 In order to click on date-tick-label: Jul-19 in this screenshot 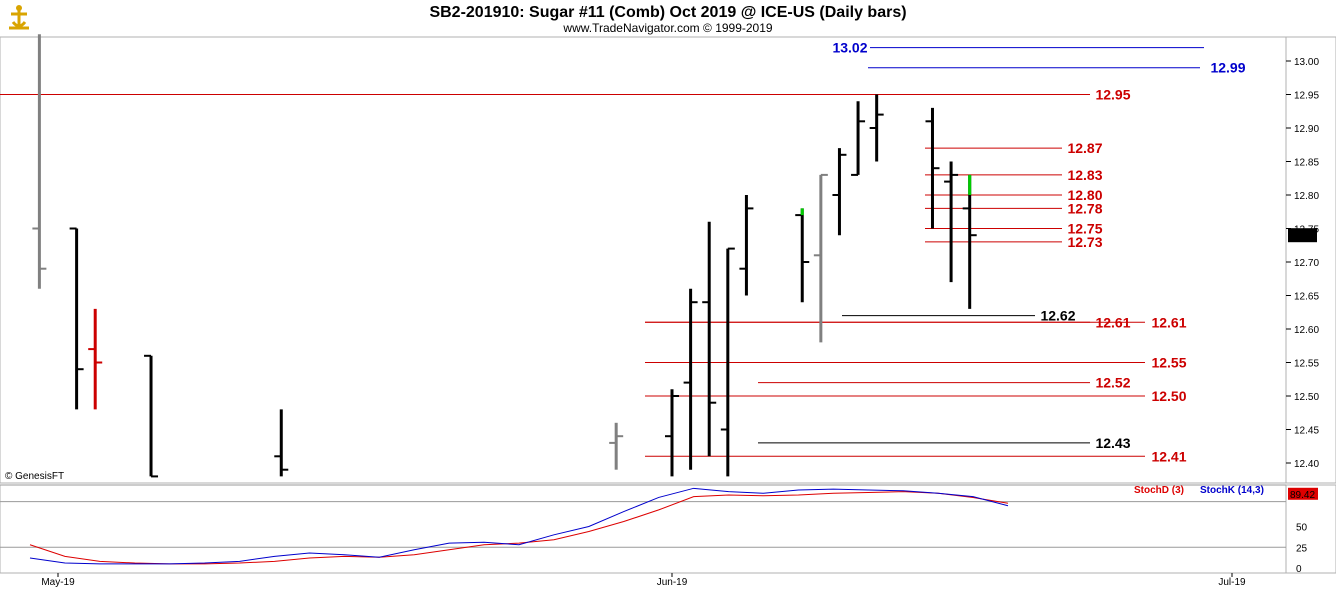, I will do `click(1232, 582)`.